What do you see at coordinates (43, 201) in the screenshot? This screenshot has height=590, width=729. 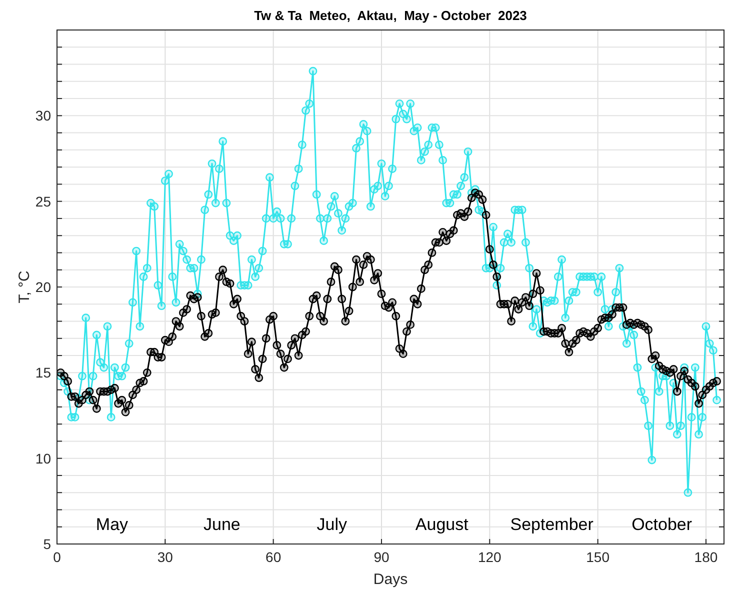 I see `y-tick-label: 25` at bounding box center [43, 201].